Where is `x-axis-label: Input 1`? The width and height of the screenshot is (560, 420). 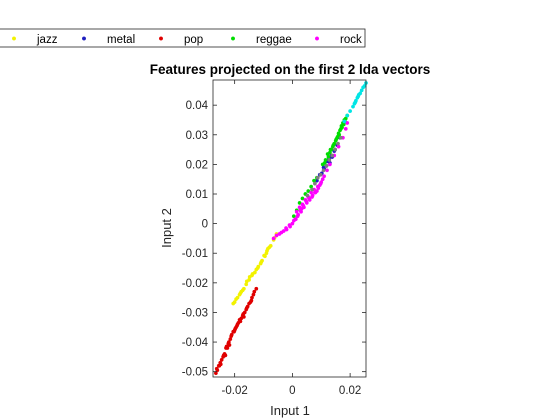 x-axis-label: Input 1 is located at coordinates (290, 410).